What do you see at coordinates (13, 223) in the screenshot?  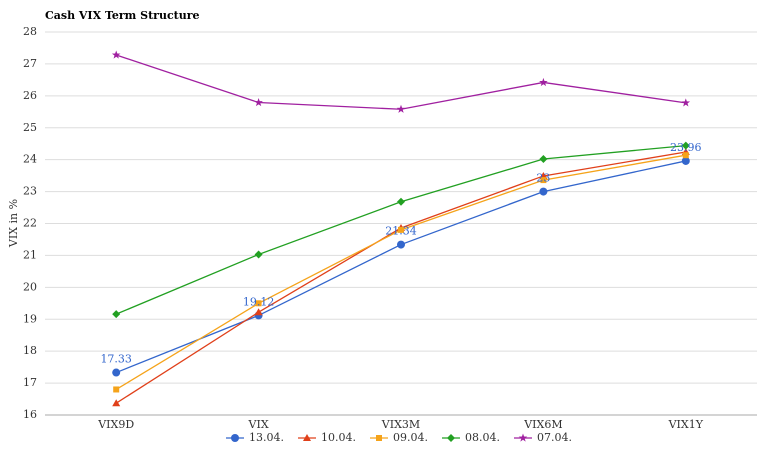 I see `y-axis-label: VIX in %` at bounding box center [13, 223].